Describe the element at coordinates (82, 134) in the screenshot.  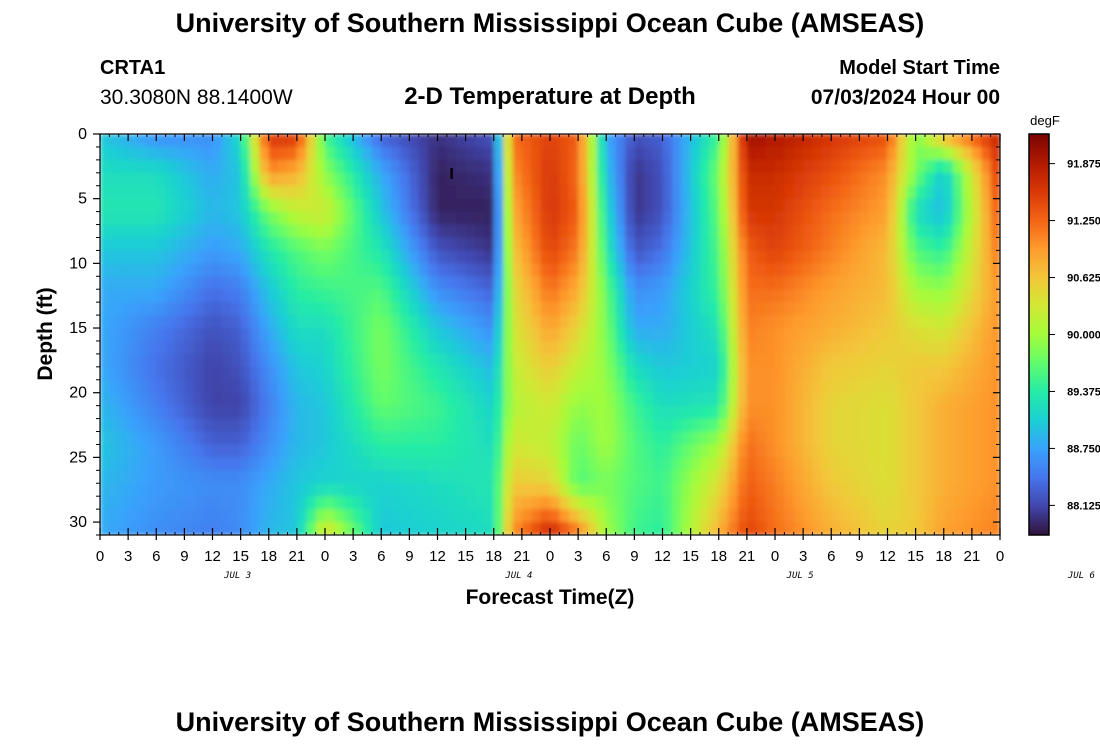
I see `y-tick-label: 0` at that location.